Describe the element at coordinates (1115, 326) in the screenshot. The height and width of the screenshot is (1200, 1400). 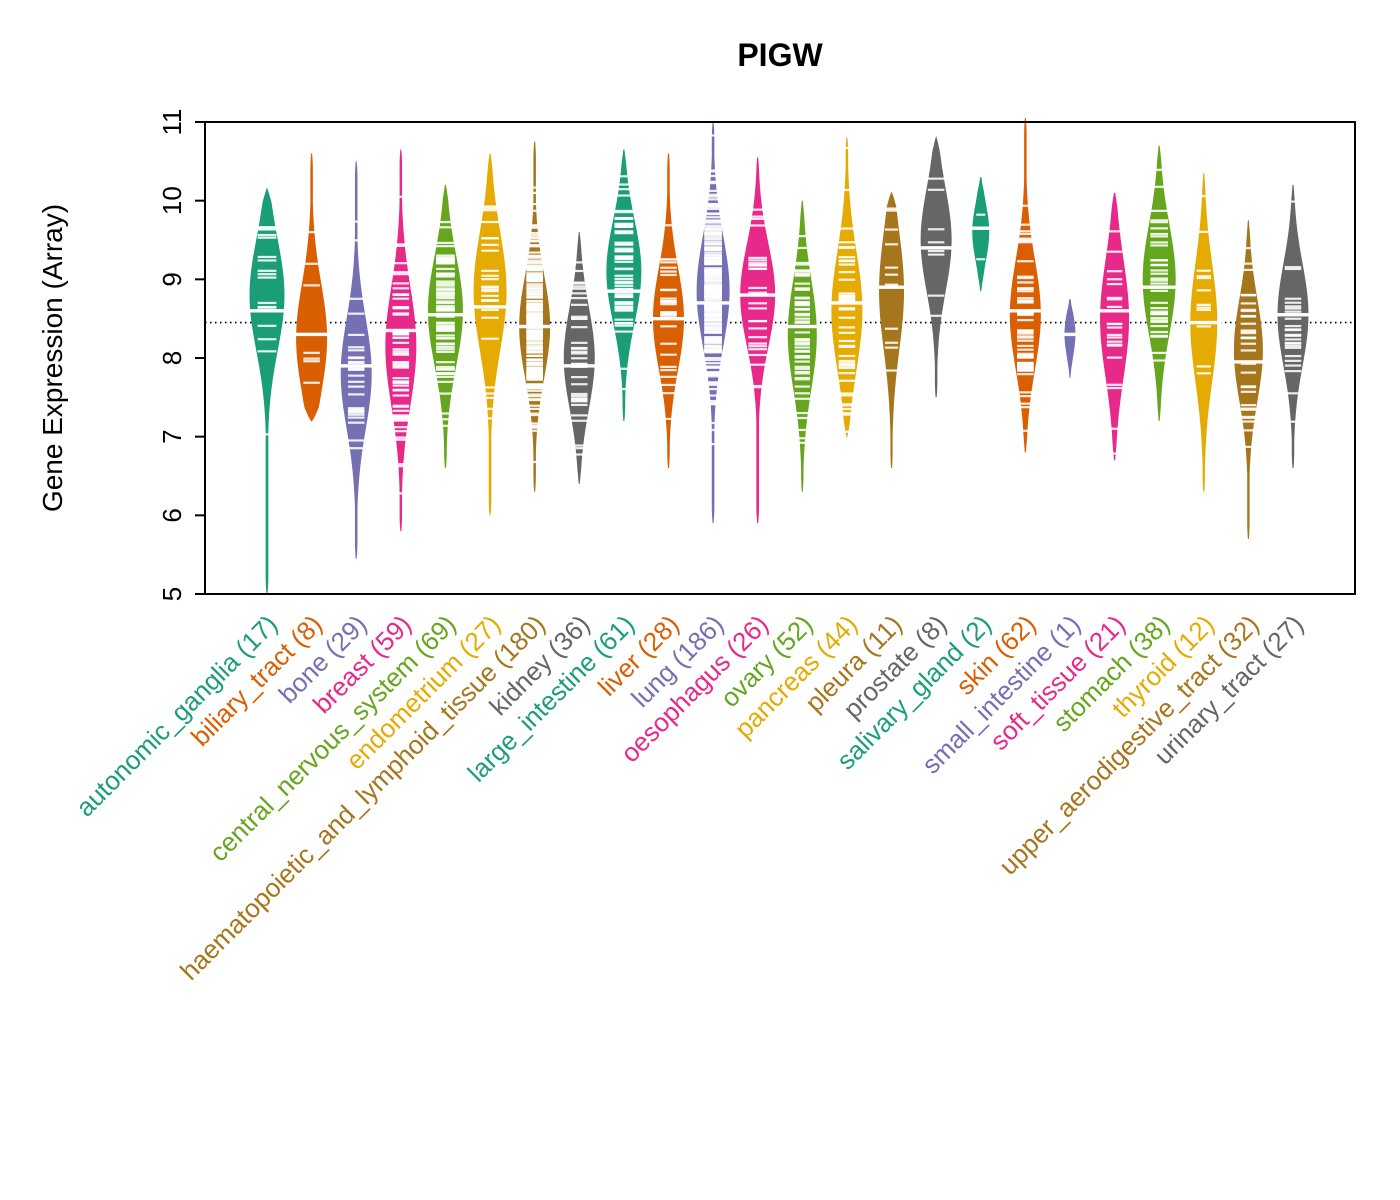
I see `violin-soft_tissue` at that location.